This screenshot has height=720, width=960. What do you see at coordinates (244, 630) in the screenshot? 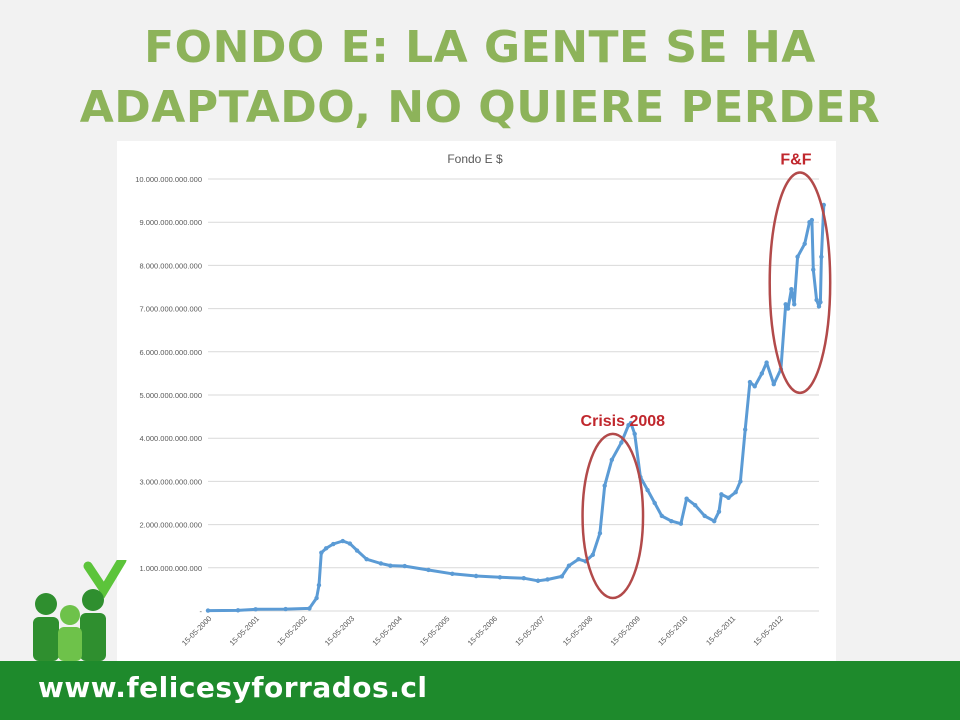
I see `x-tick-label: 15-05-2001` at bounding box center [244, 630].